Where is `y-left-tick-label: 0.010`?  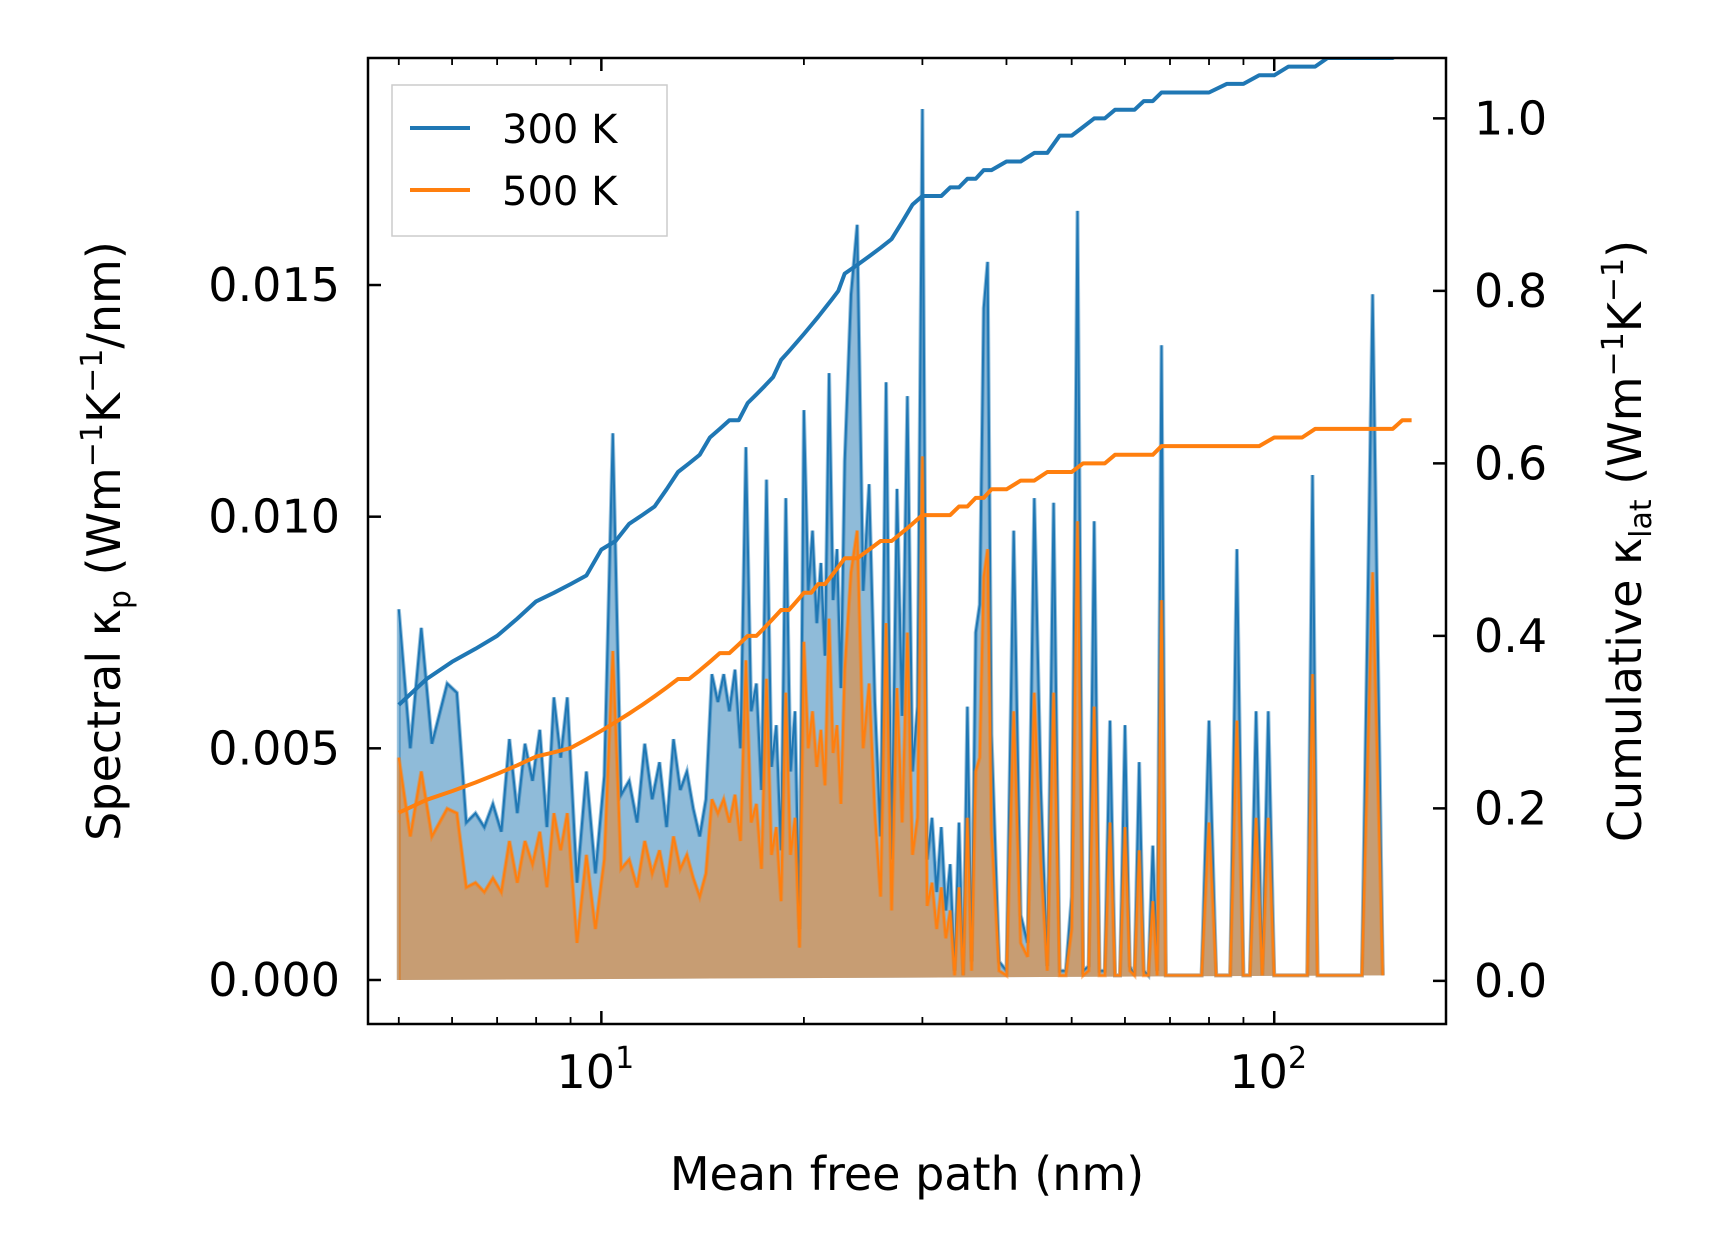
y-left-tick-label: 0.010 is located at coordinates (274, 517).